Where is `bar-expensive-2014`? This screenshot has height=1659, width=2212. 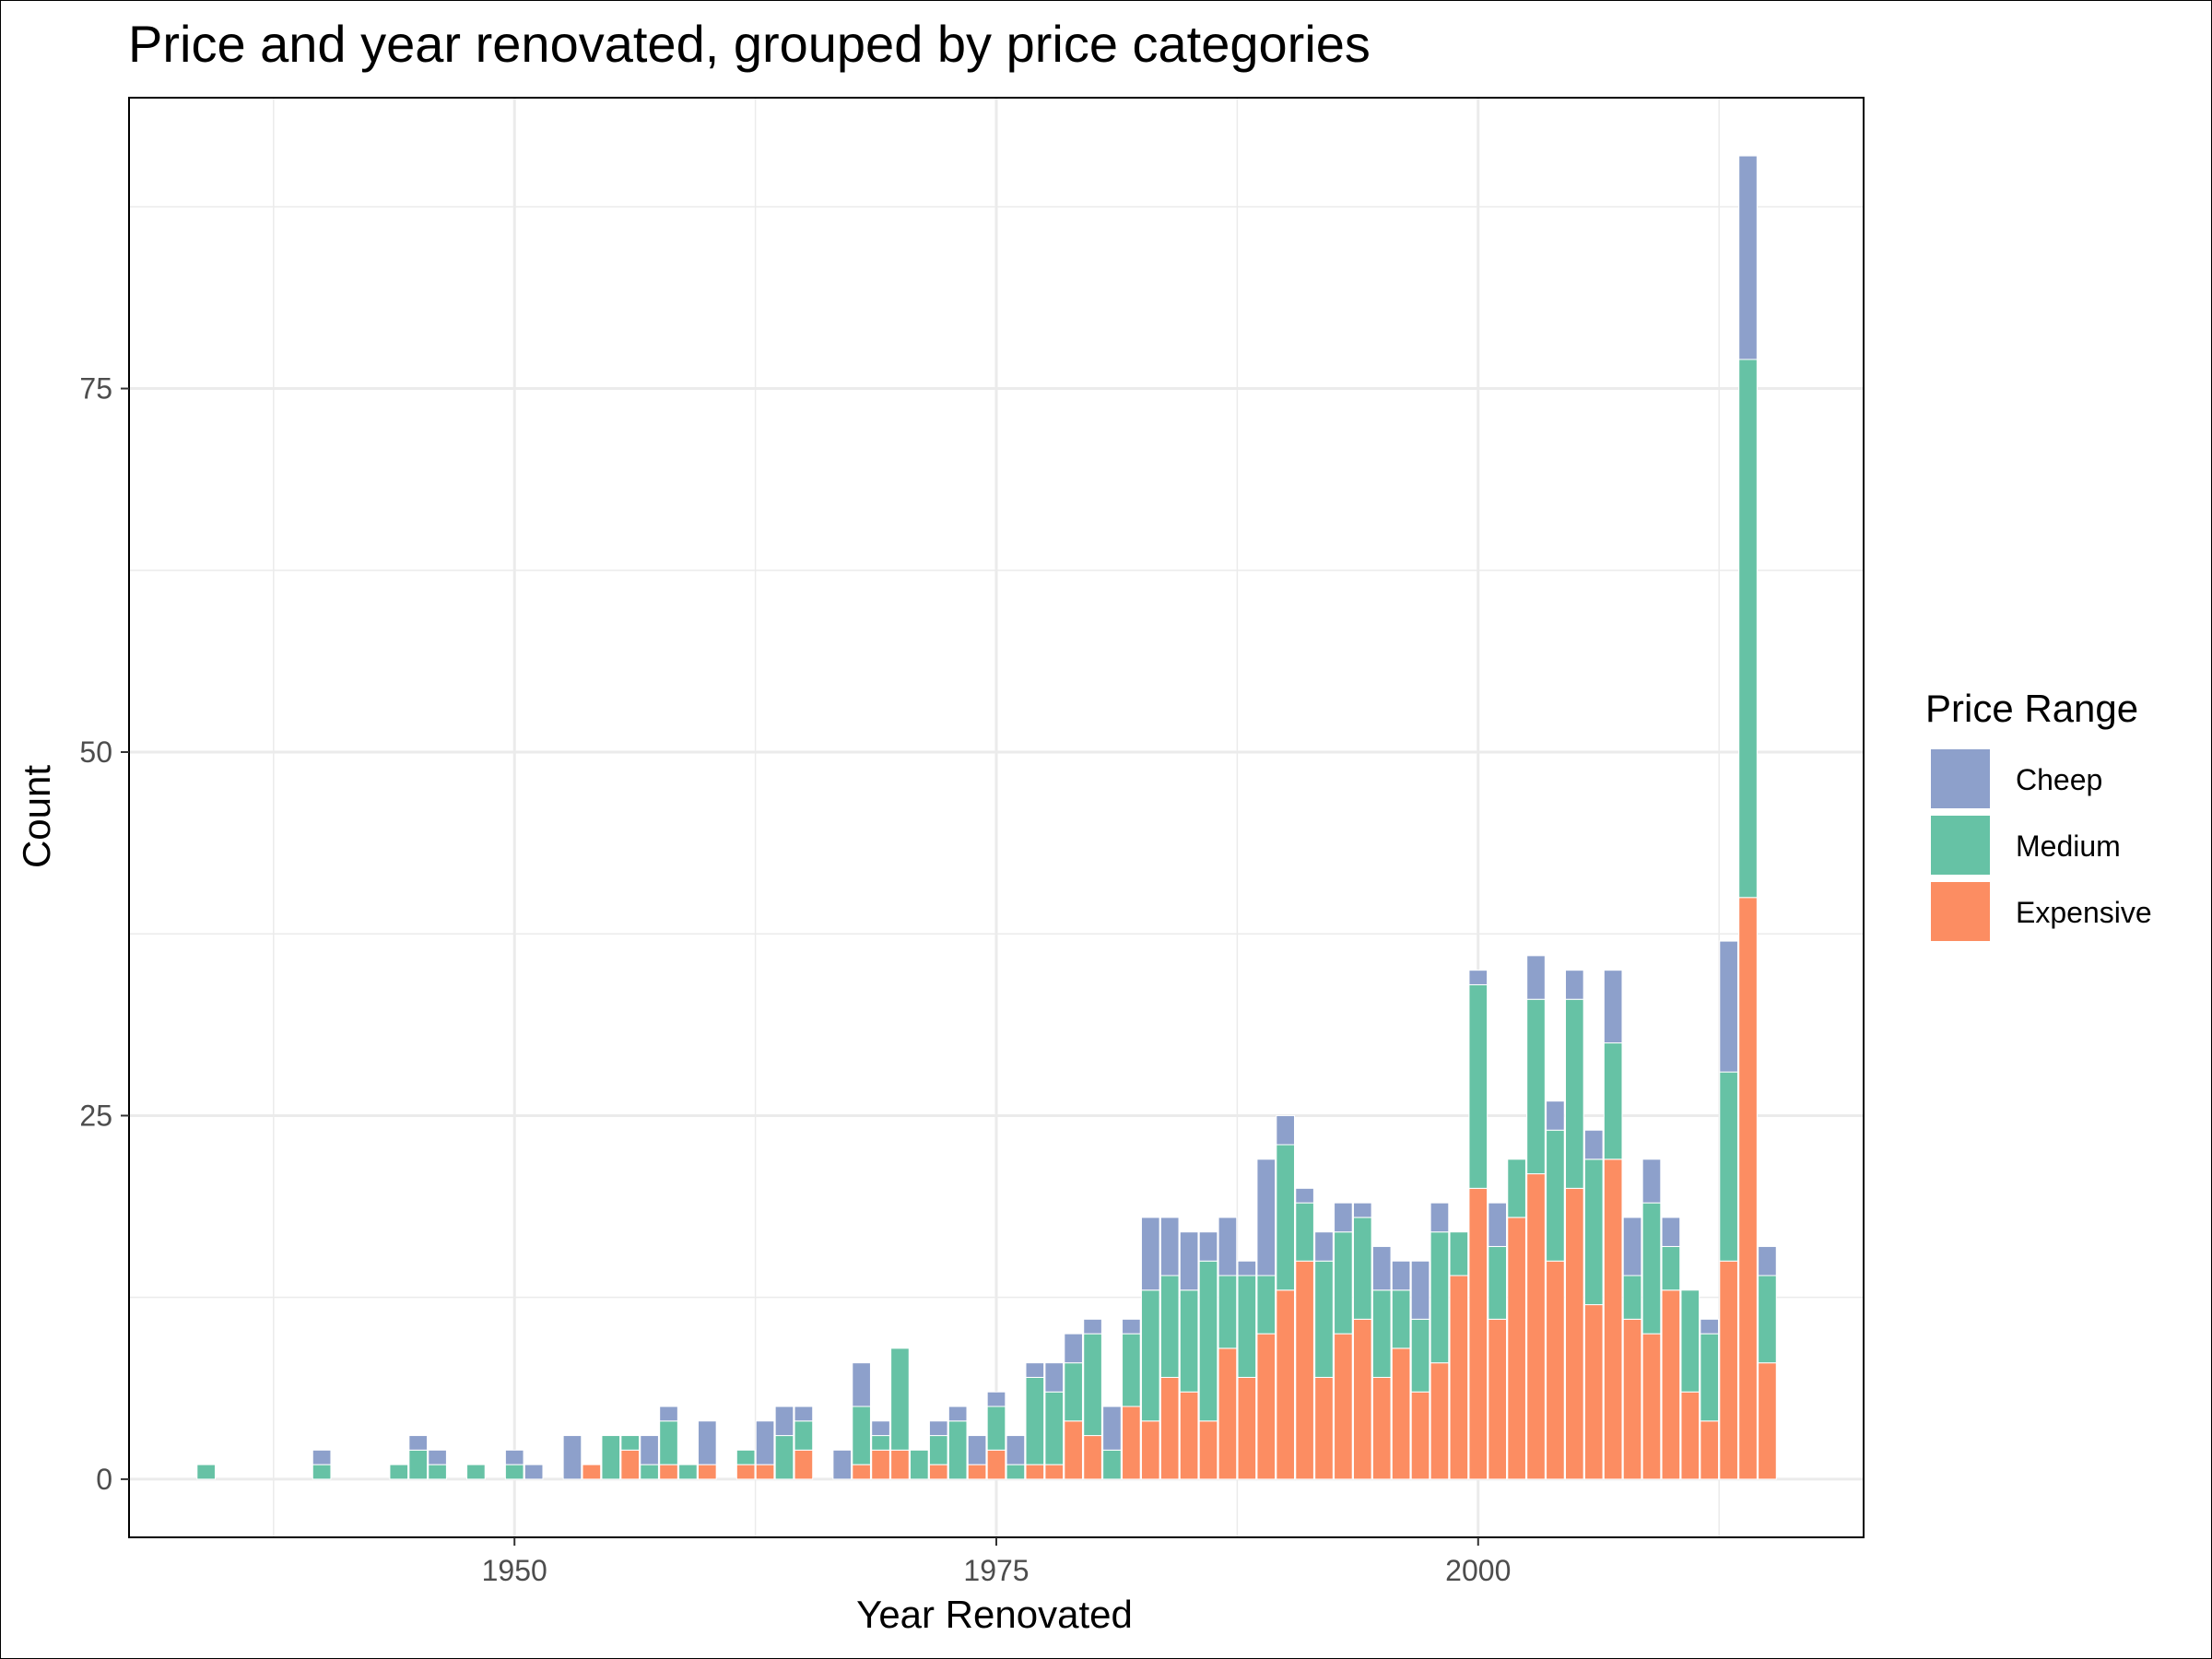 bar-expensive-2014 is located at coordinates (1748, 1188).